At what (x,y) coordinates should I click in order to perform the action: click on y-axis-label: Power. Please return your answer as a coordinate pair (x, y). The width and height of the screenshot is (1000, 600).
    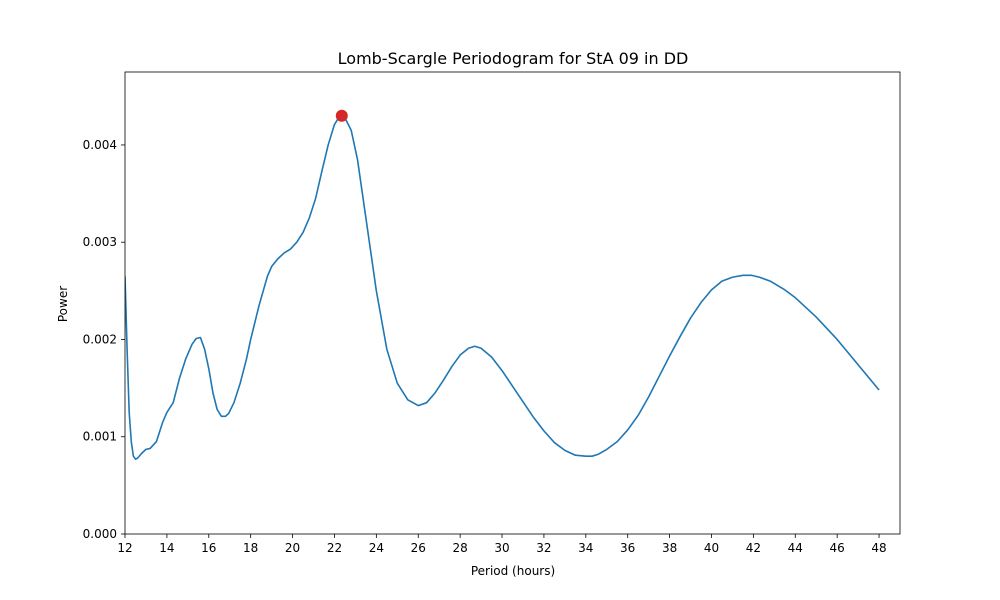
    Looking at the image, I should click on (63, 304).